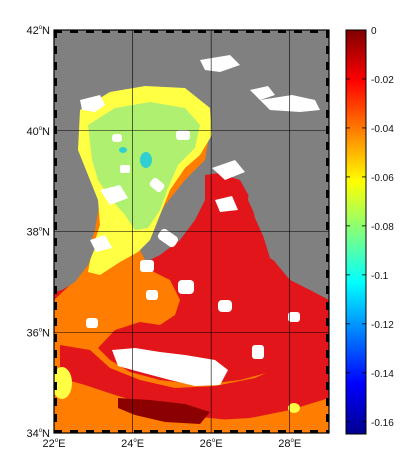 The image size is (418, 460). I want to click on island-karpathos, so click(294, 317).